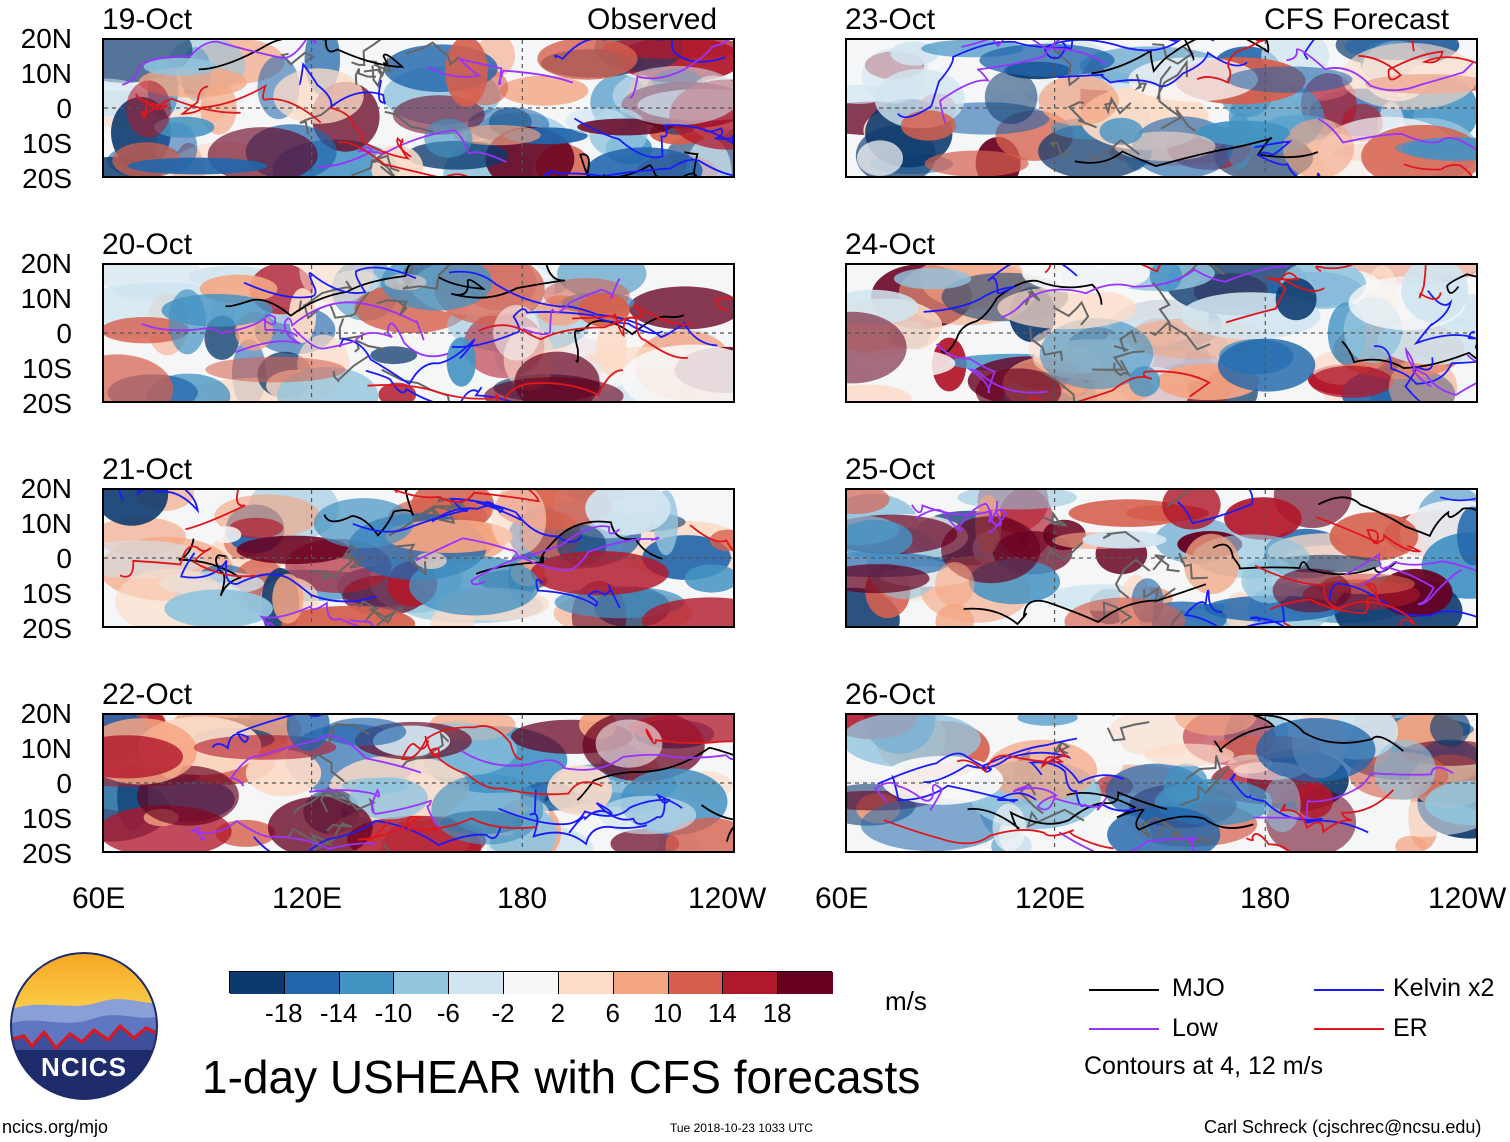  Describe the element at coordinates (55, 1127) in the screenshot. I see `footer-url: ncics.org/mjo` at that location.